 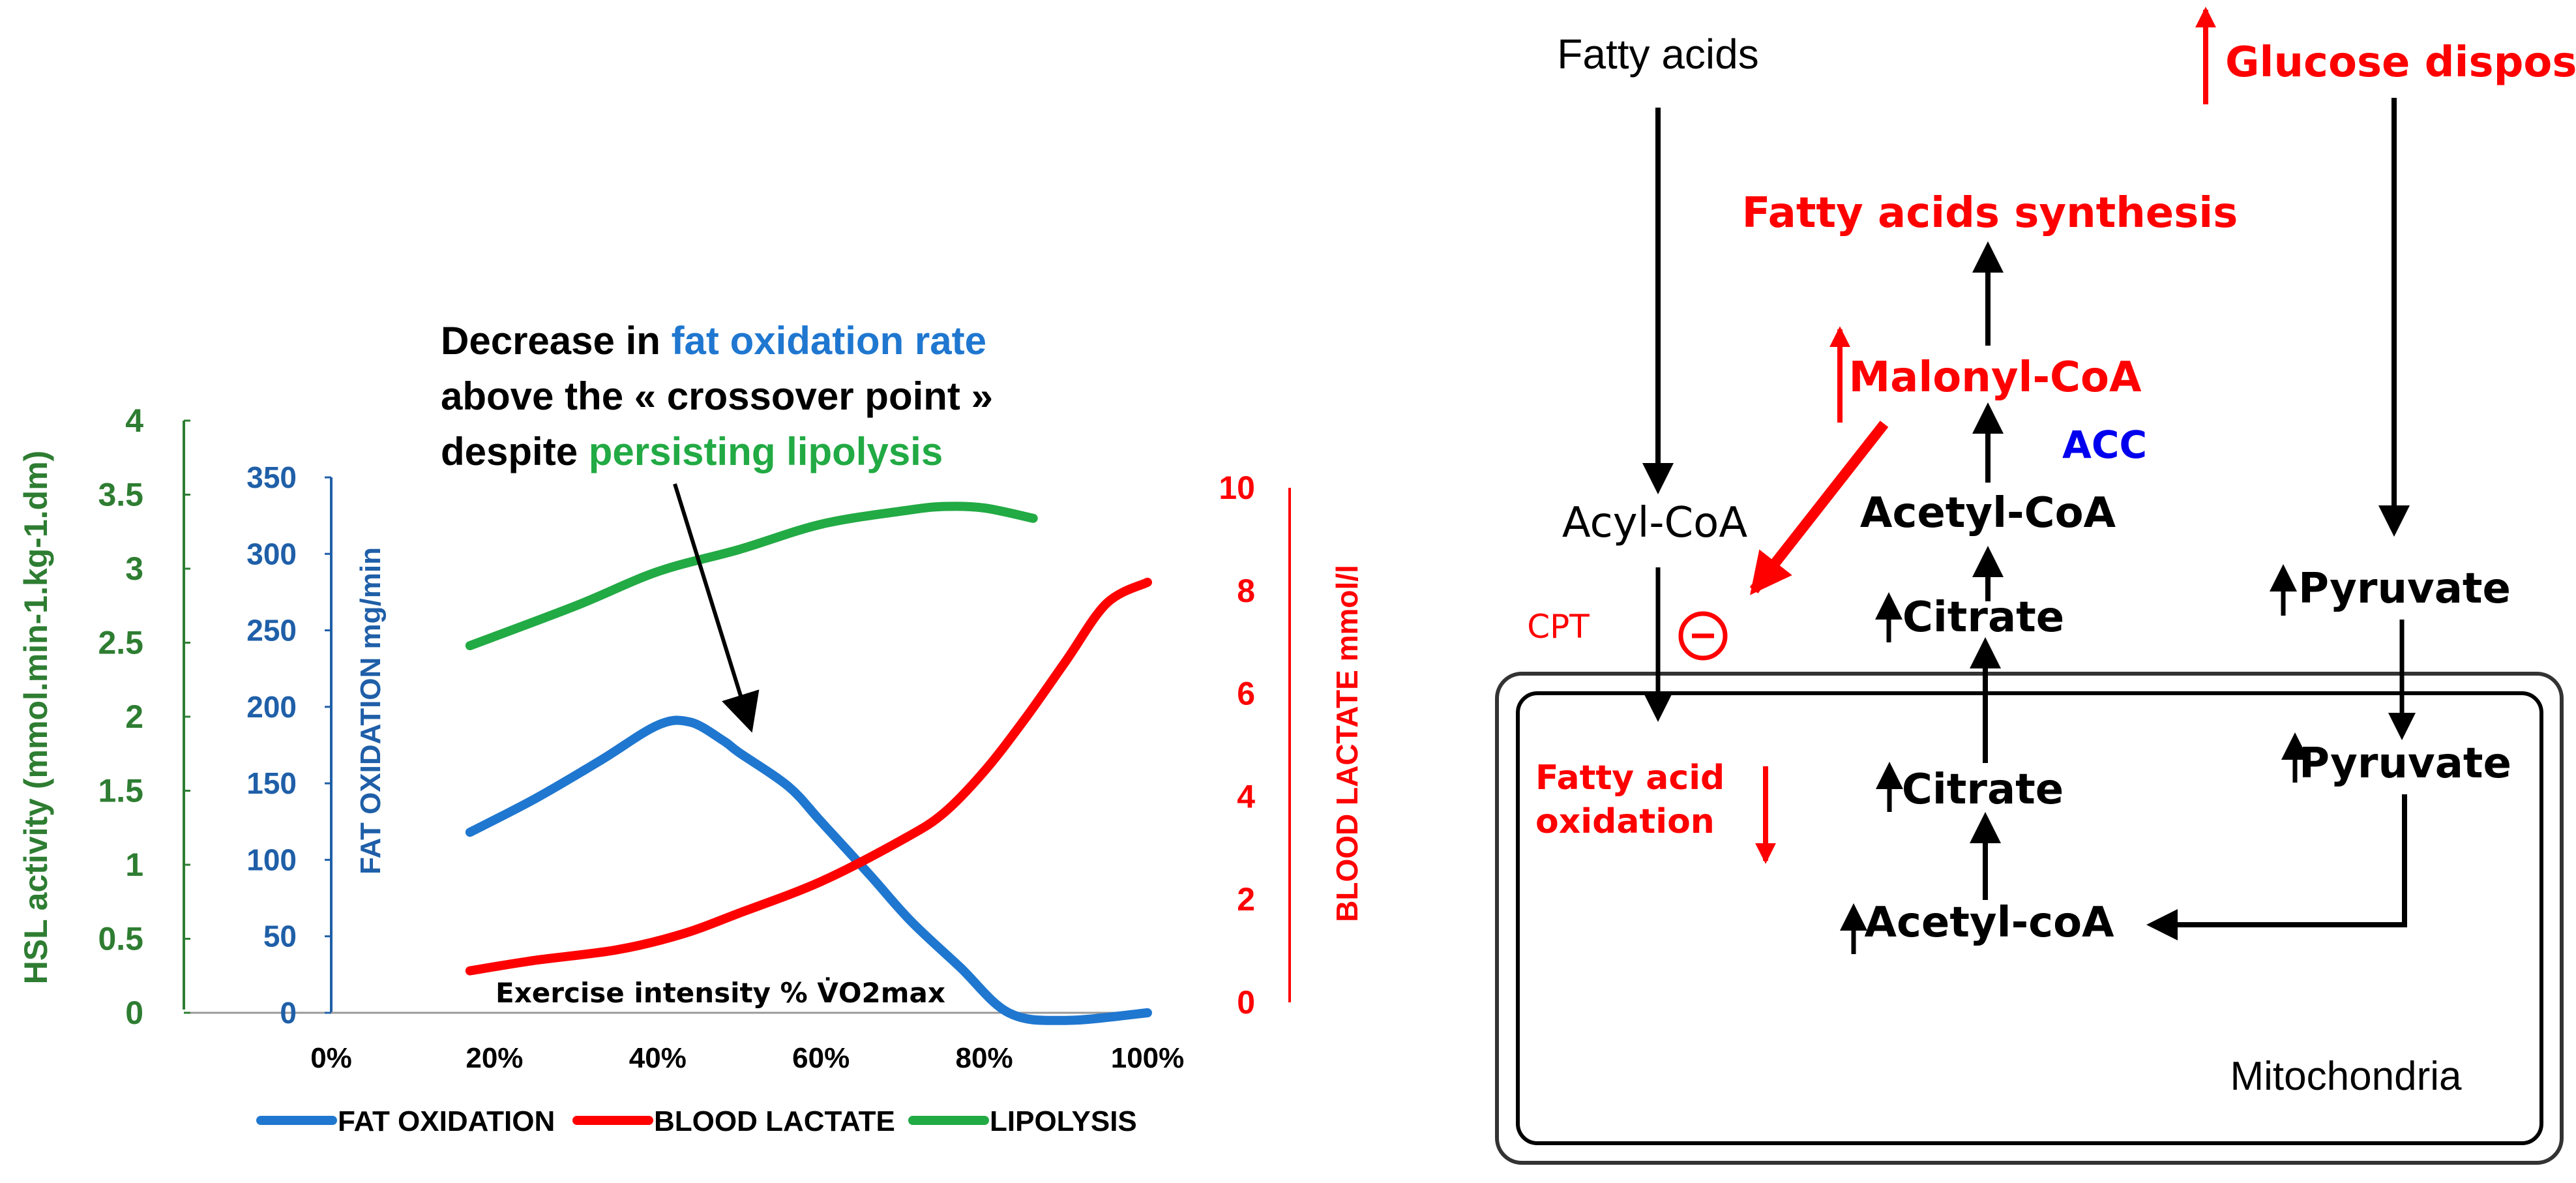 I want to click on hsl-tick-label: 2, so click(x=134, y=716).